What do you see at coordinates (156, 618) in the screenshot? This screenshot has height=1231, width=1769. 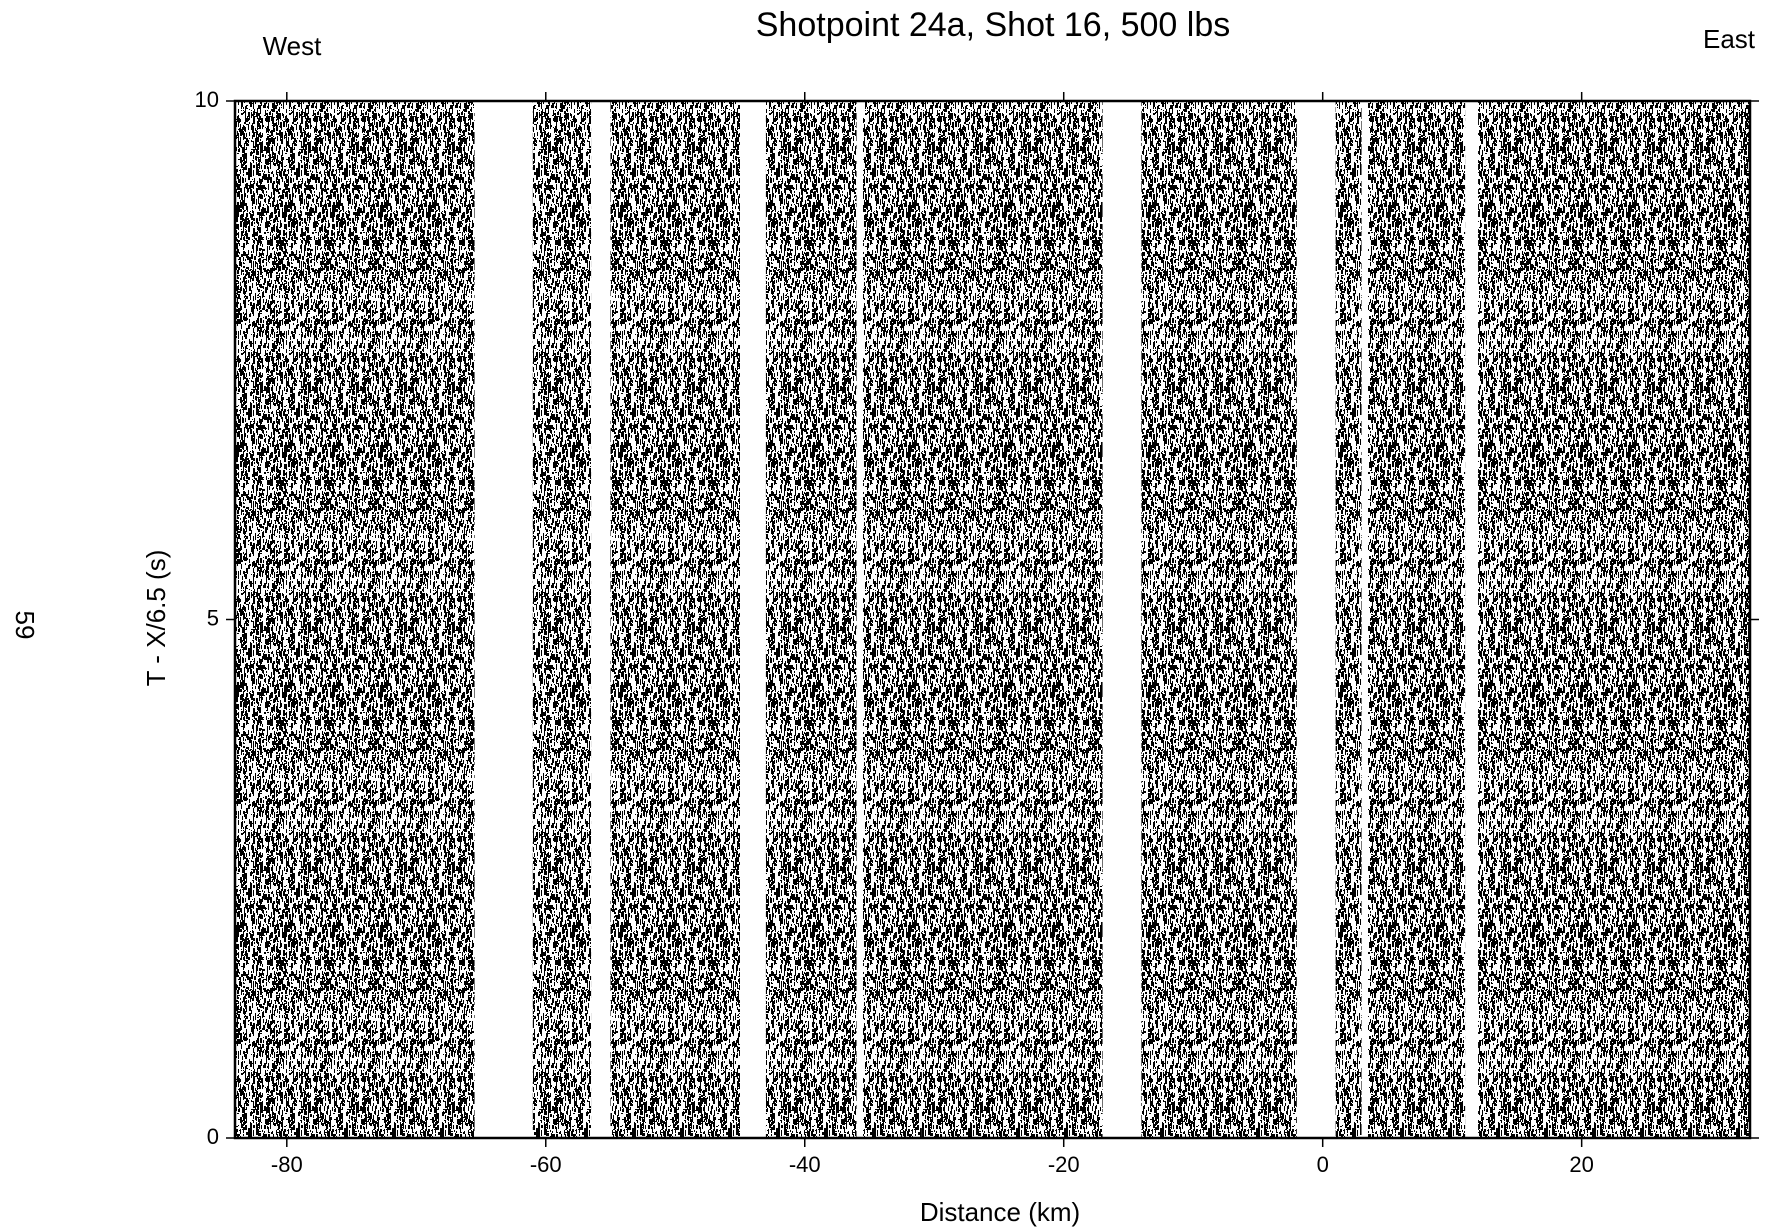 I see `y-axis-label: T - X/6.5 (s)` at bounding box center [156, 618].